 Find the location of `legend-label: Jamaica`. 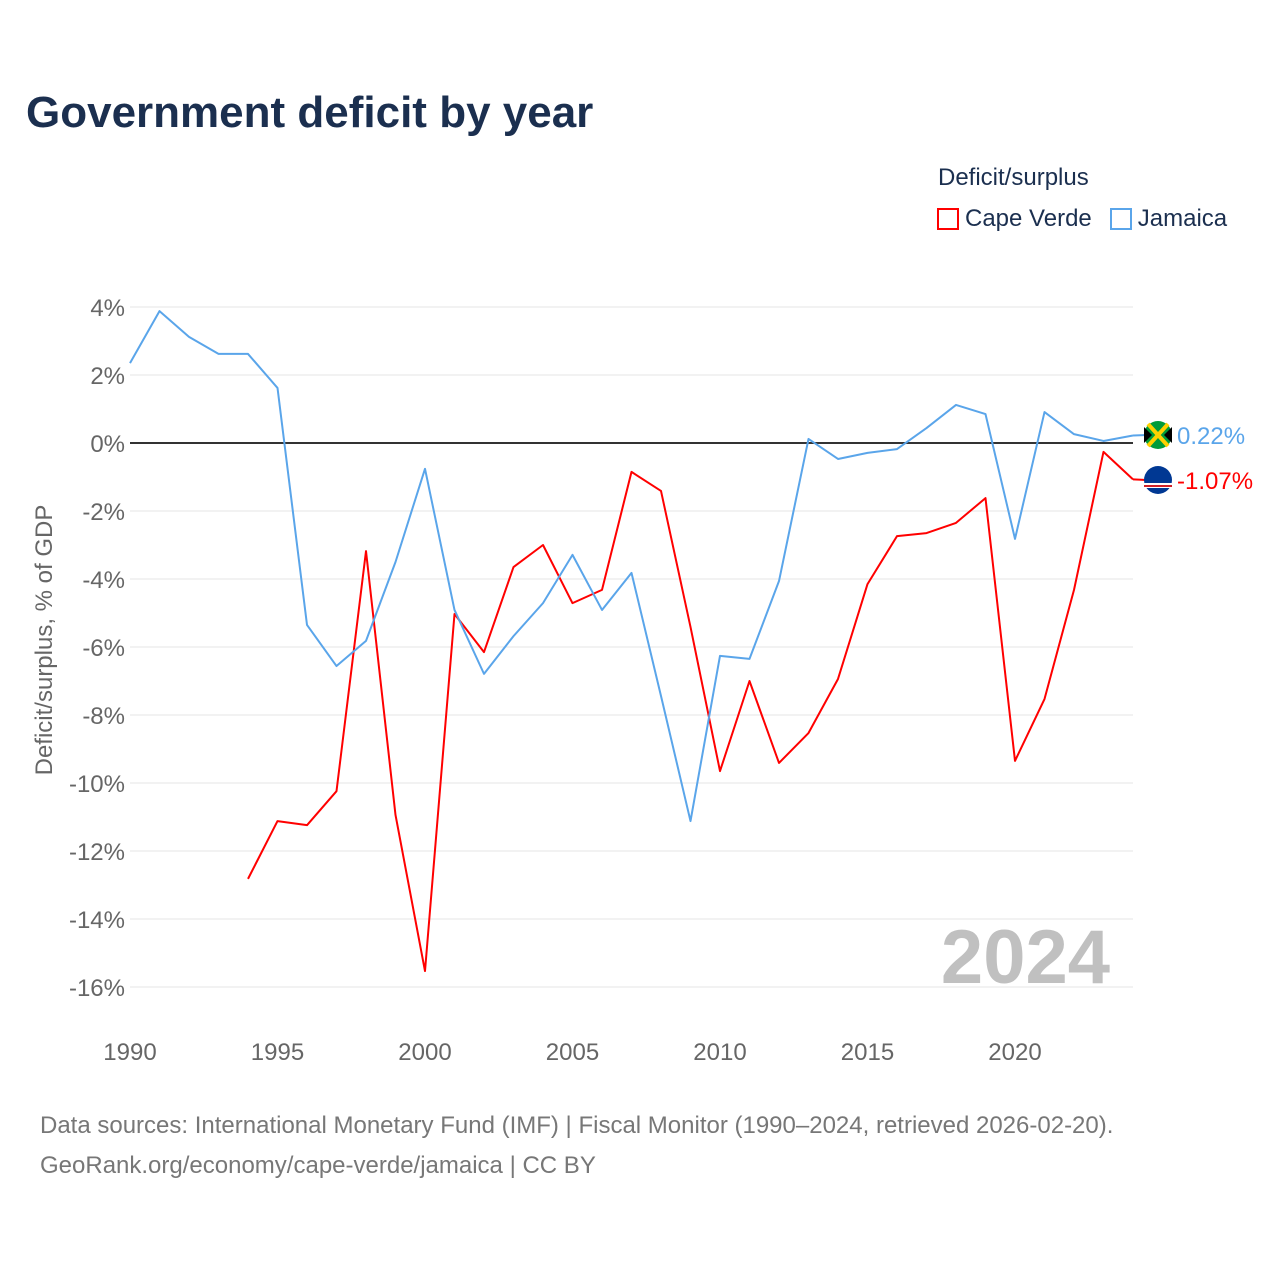

legend-label: Jamaica is located at coordinates (1182, 218).